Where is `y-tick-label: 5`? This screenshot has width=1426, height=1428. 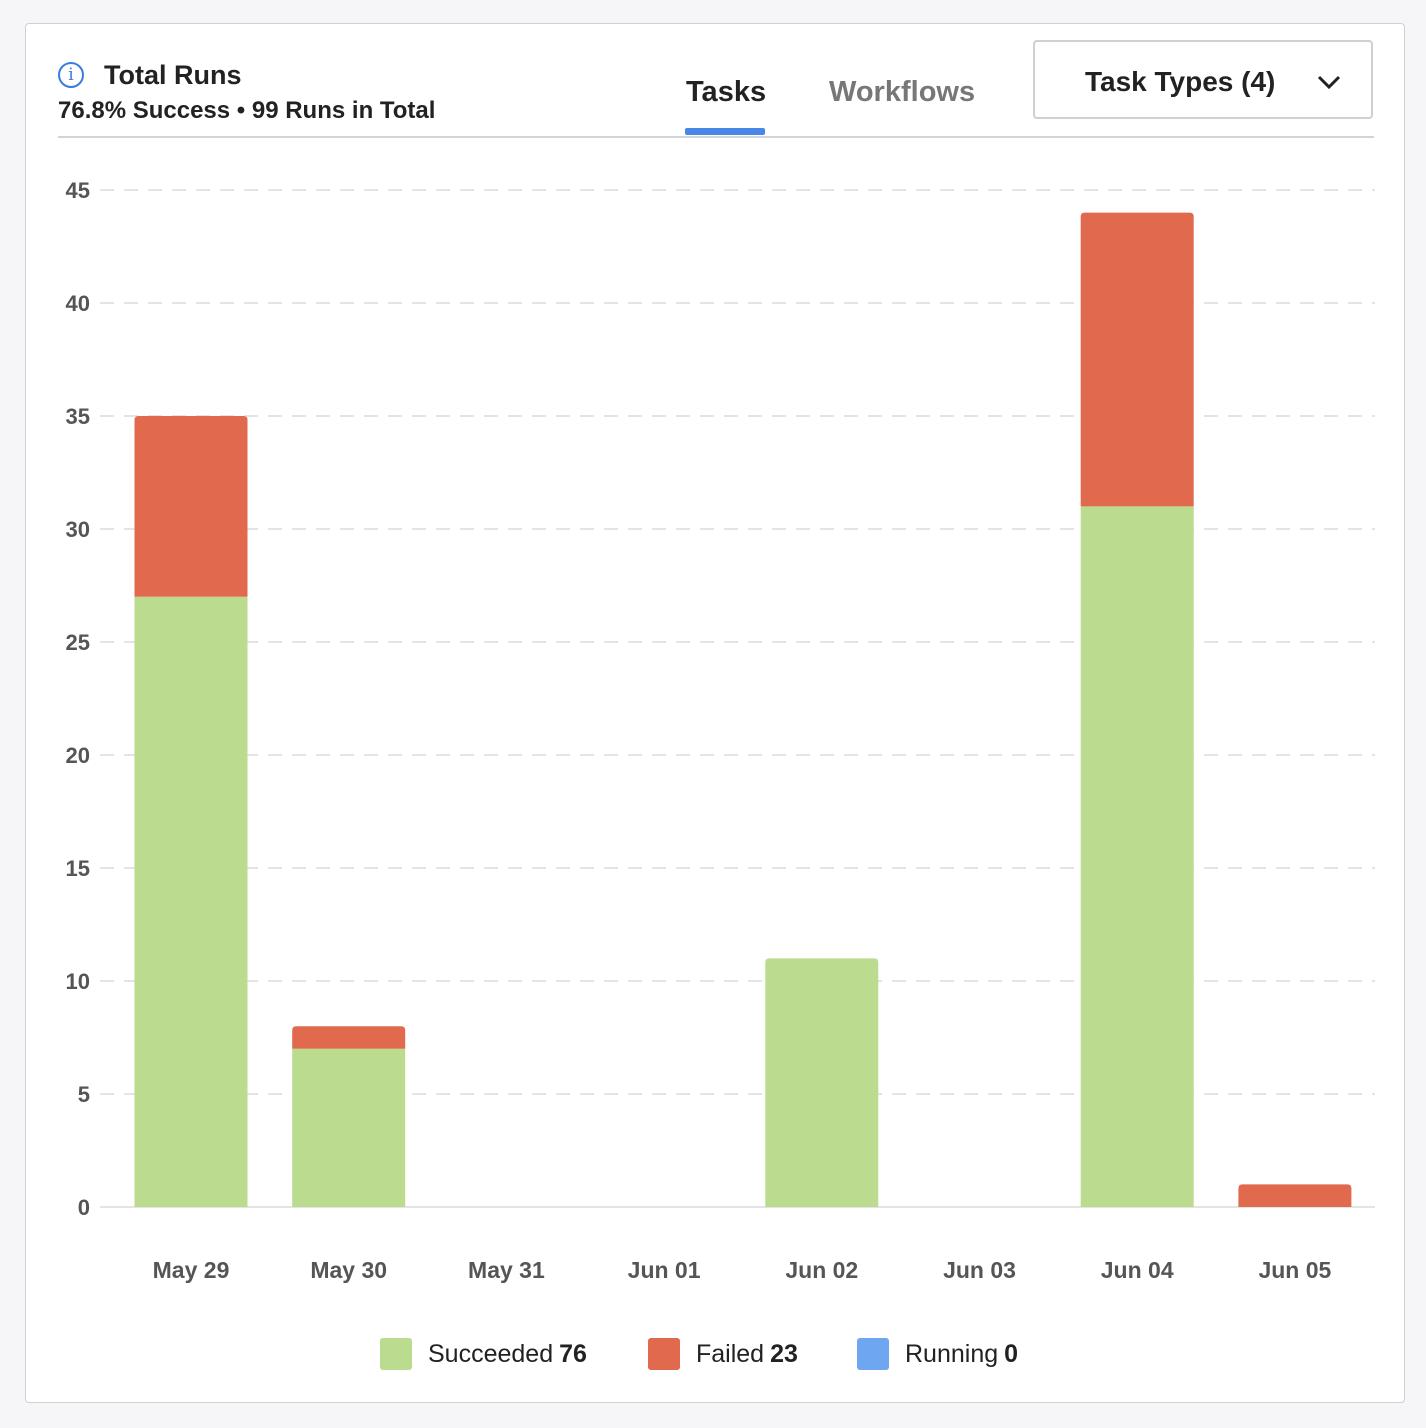 y-tick-label: 5 is located at coordinates (84, 1094).